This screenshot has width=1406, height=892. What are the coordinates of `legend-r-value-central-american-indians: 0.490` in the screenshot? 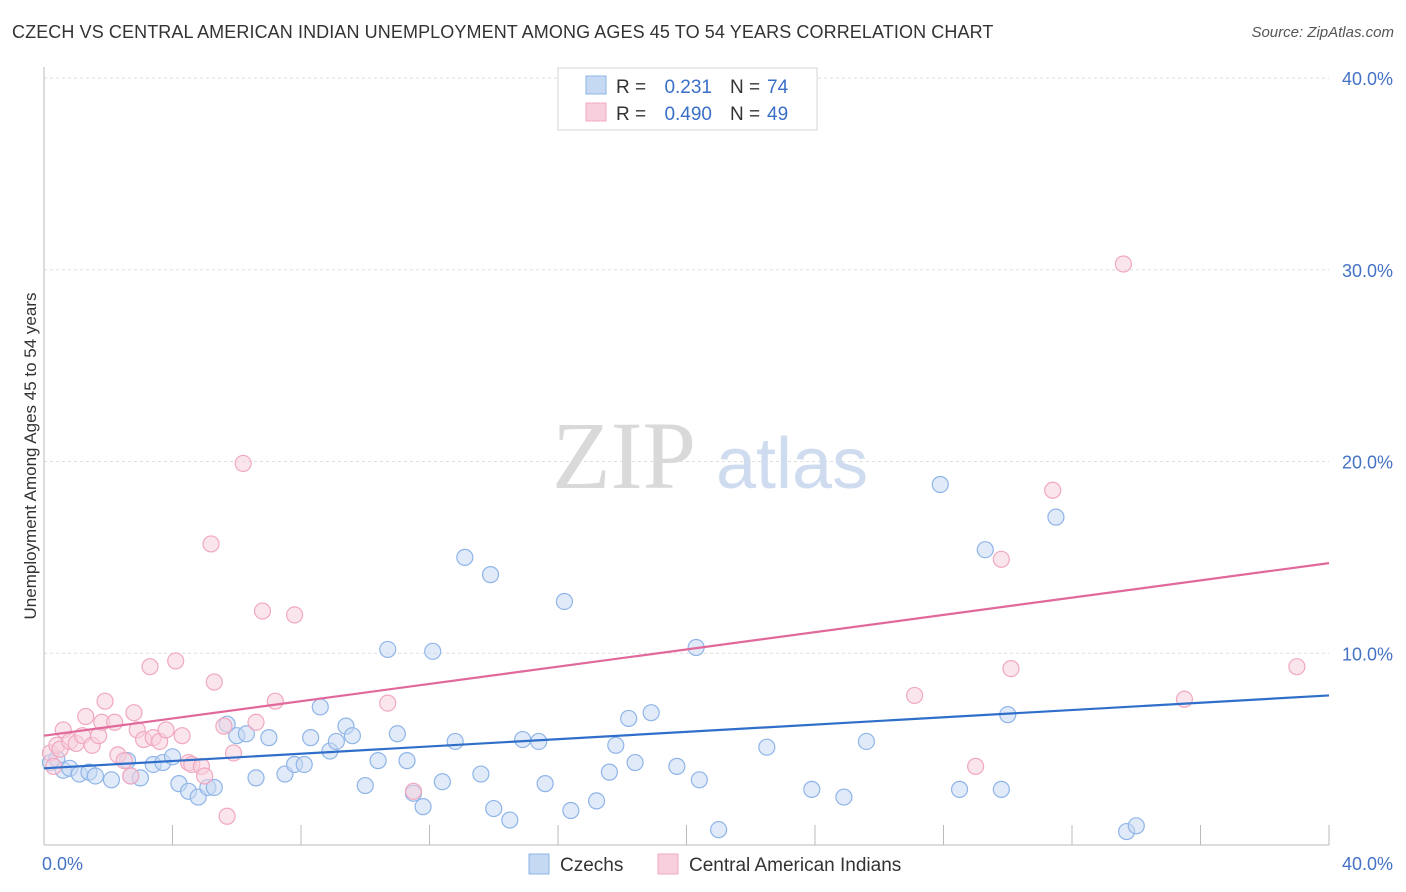 It's located at (688, 114).